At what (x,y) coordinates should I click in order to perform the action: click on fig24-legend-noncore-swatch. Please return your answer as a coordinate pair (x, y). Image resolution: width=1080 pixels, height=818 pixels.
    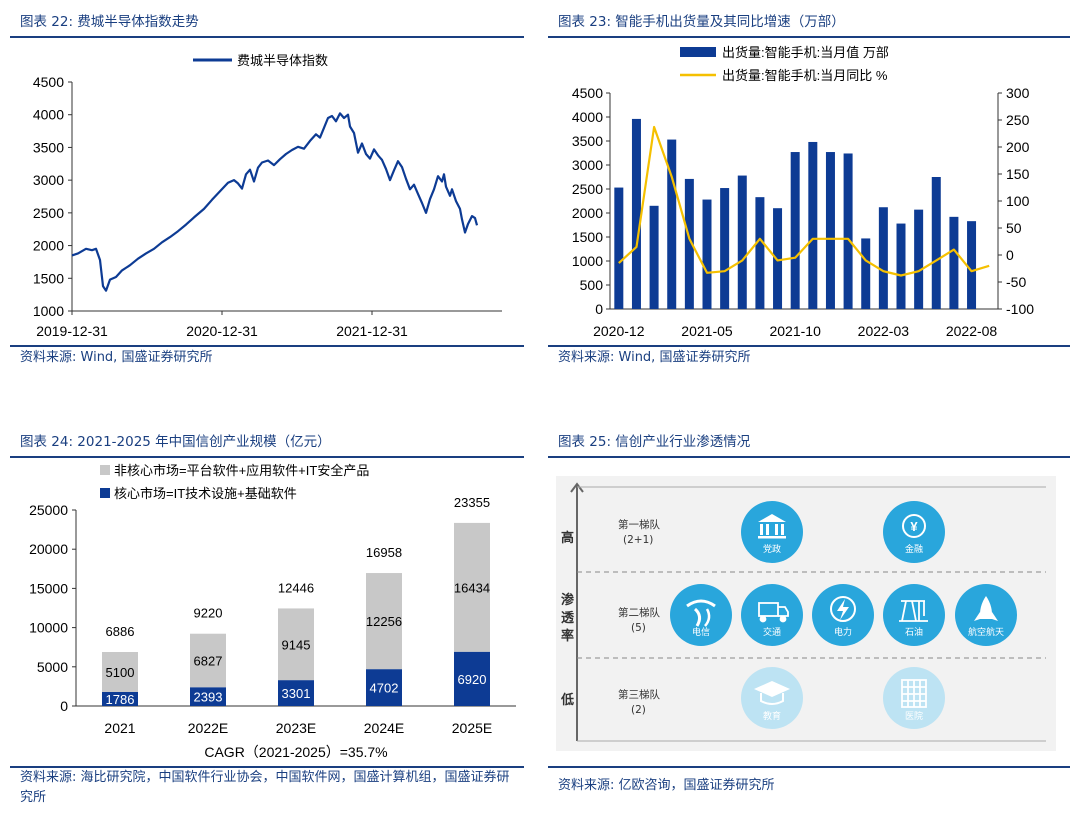
    Looking at the image, I should click on (105, 470).